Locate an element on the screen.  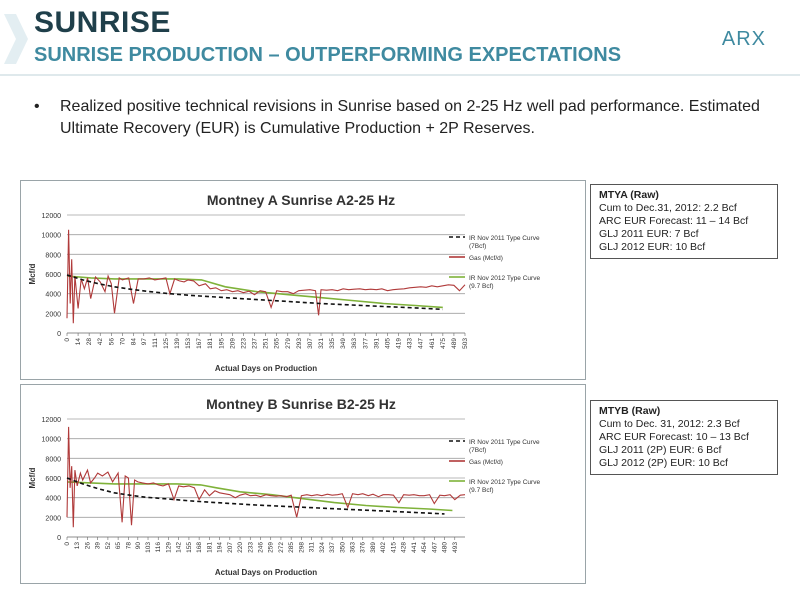
y-tick-label: 4000 is located at coordinates (53, 295).